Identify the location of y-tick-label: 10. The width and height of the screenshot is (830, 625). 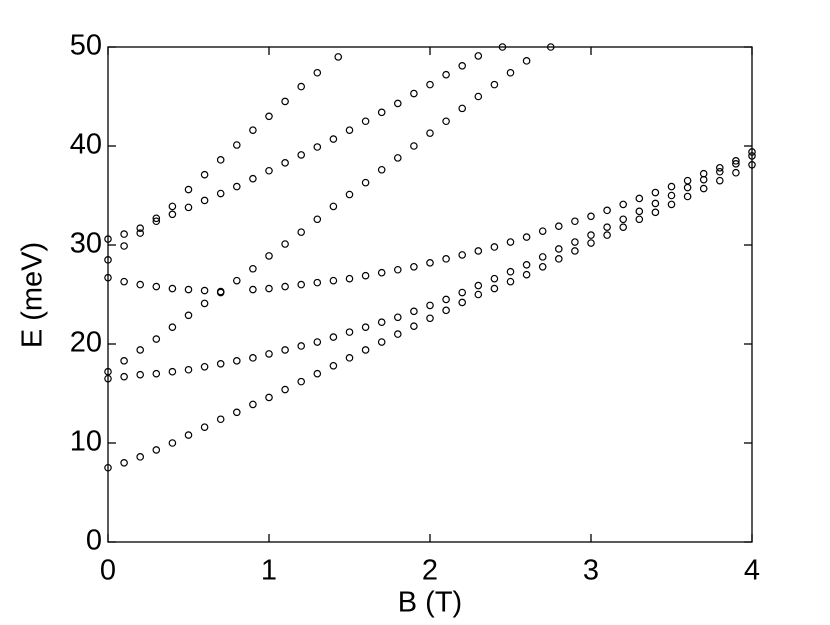
(86, 442).